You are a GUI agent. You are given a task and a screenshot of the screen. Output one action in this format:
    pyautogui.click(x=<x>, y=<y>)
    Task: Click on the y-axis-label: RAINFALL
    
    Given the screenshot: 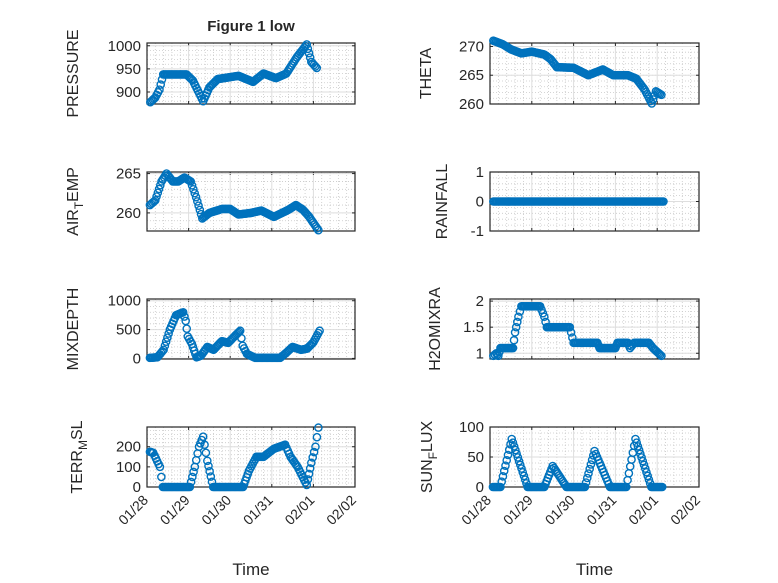 What is the action you would take?
    pyautogui.click(x=442, y=202)
    